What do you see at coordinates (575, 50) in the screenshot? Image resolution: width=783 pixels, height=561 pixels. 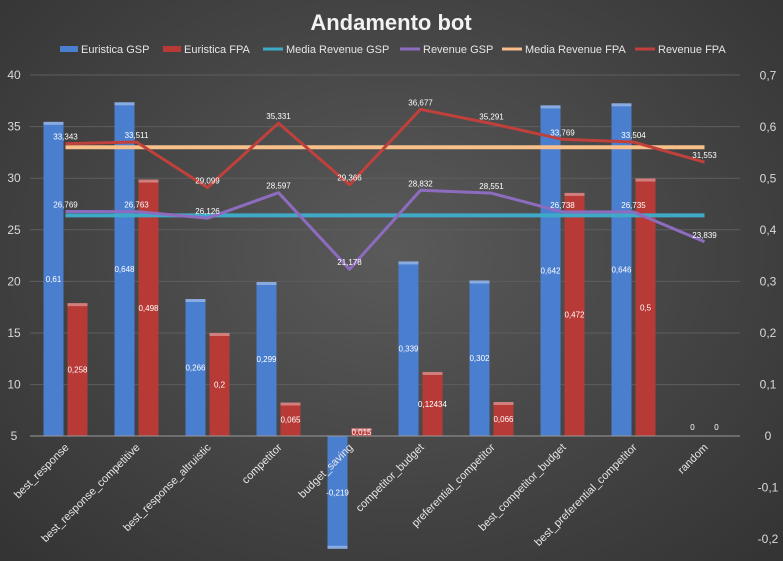 I see `legend-label-media-revenue-fpa: Media Revenue FPA` at bounding box center [575, 50].